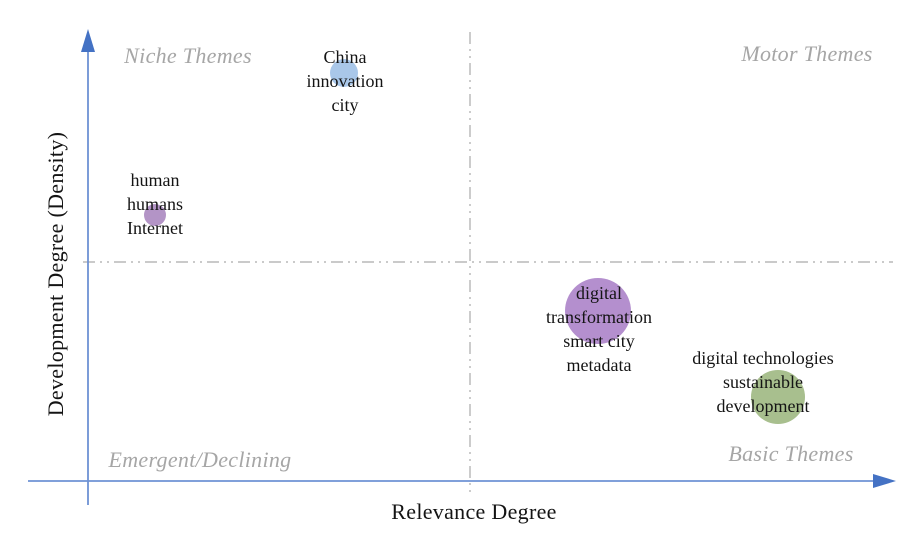  Describe the element at coordinates (55, 274) in the screenshot. I see `y-axis-title: Development Degree (Density)` at that location.